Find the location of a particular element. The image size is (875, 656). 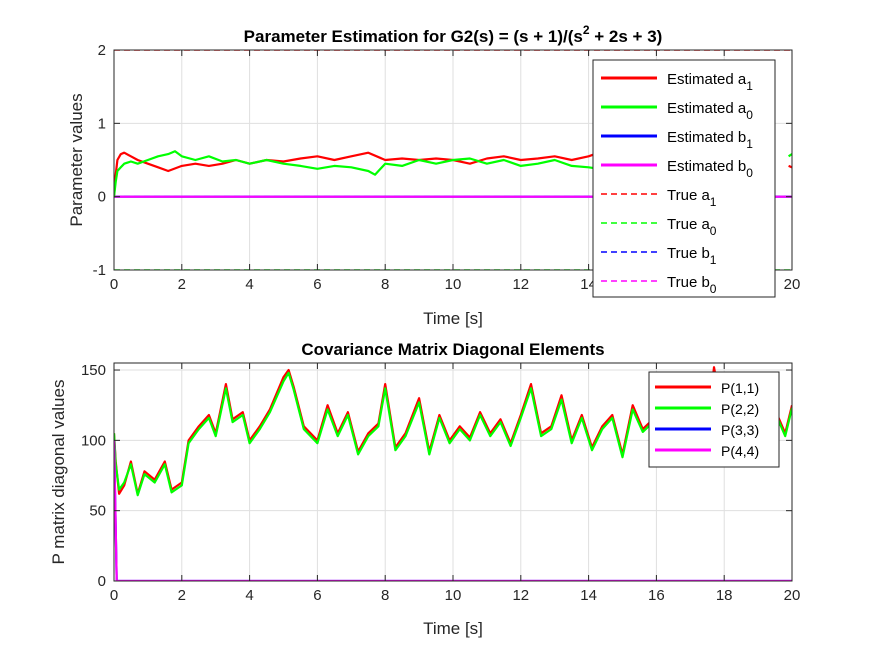

legend-label: True a1 is located at coordinates (692, 198).